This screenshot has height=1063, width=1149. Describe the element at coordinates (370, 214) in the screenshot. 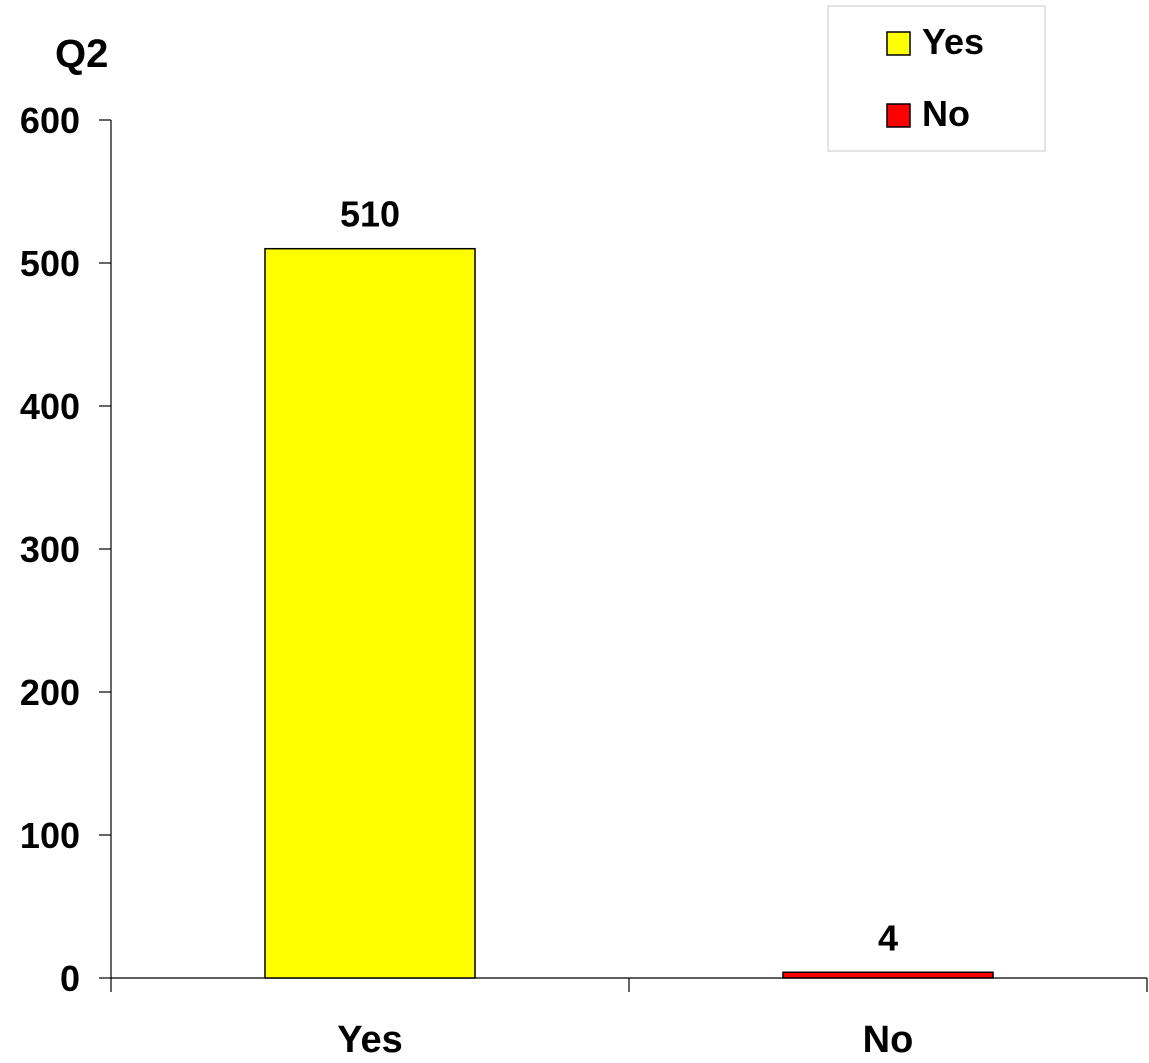

I see `data-label: 510` at that location.